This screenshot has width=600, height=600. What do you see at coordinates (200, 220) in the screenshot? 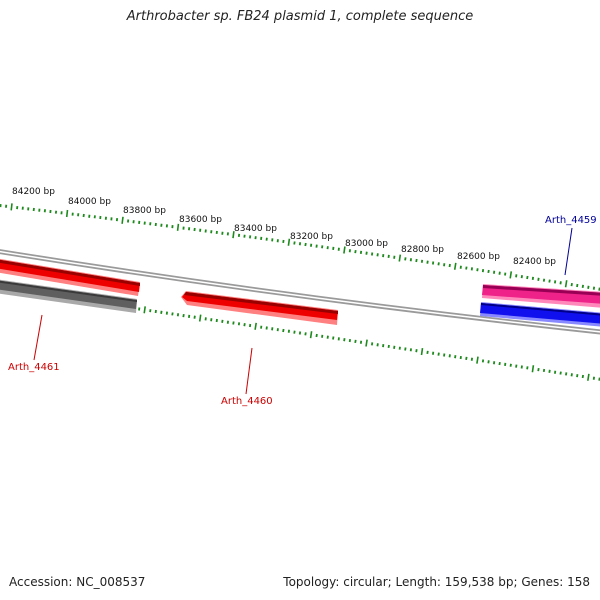
I see `tick-label-83600: 83600 bp` at bounding box center [200, 220].